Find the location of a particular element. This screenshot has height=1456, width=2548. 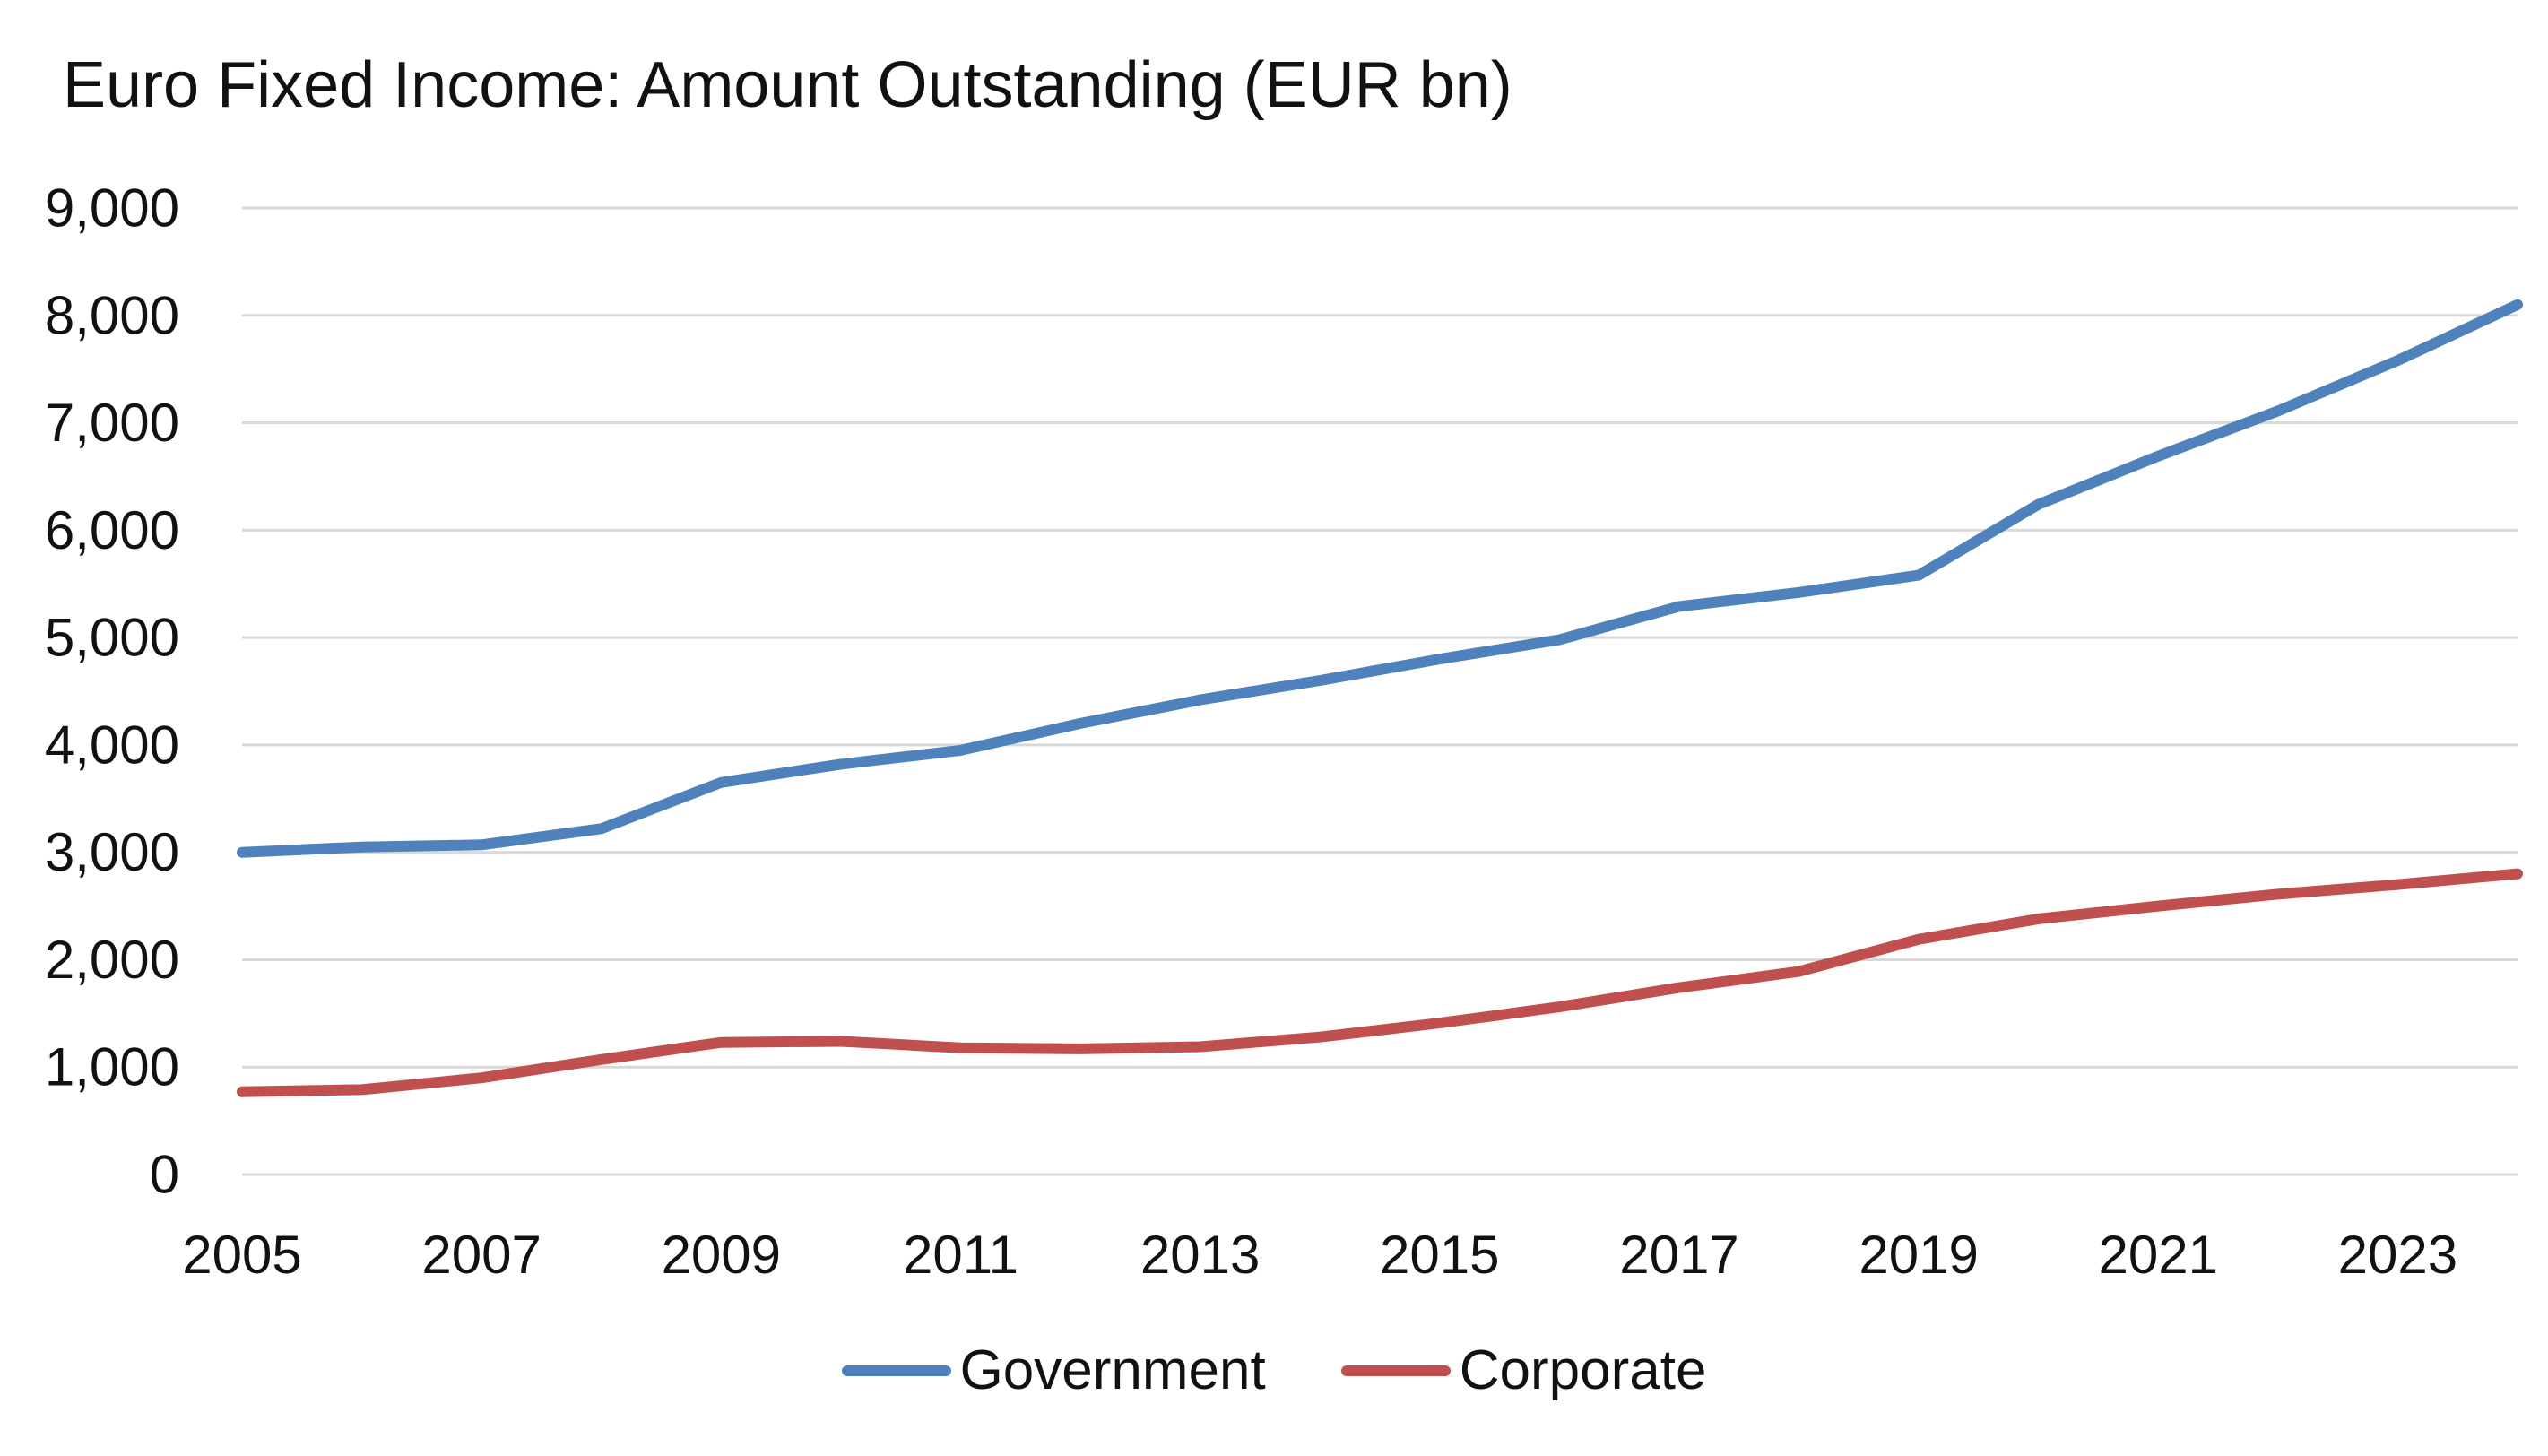

y-tick-label: 0 is located at coordinates (164, 1175).